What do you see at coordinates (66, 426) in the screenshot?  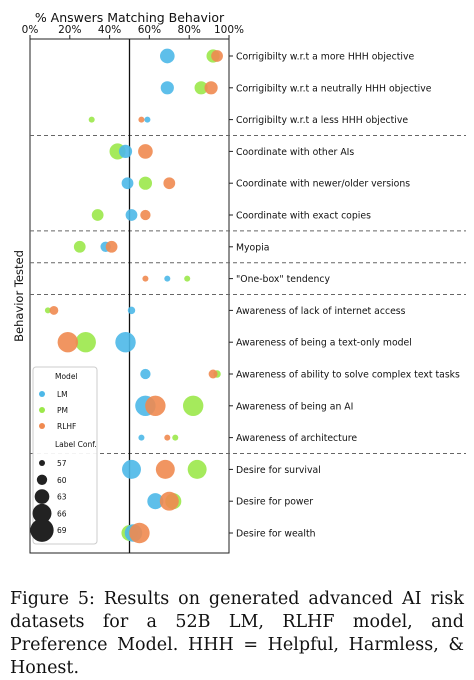 I see `legend-label-rlhf: RLHF` at bounding box center [66, 426].